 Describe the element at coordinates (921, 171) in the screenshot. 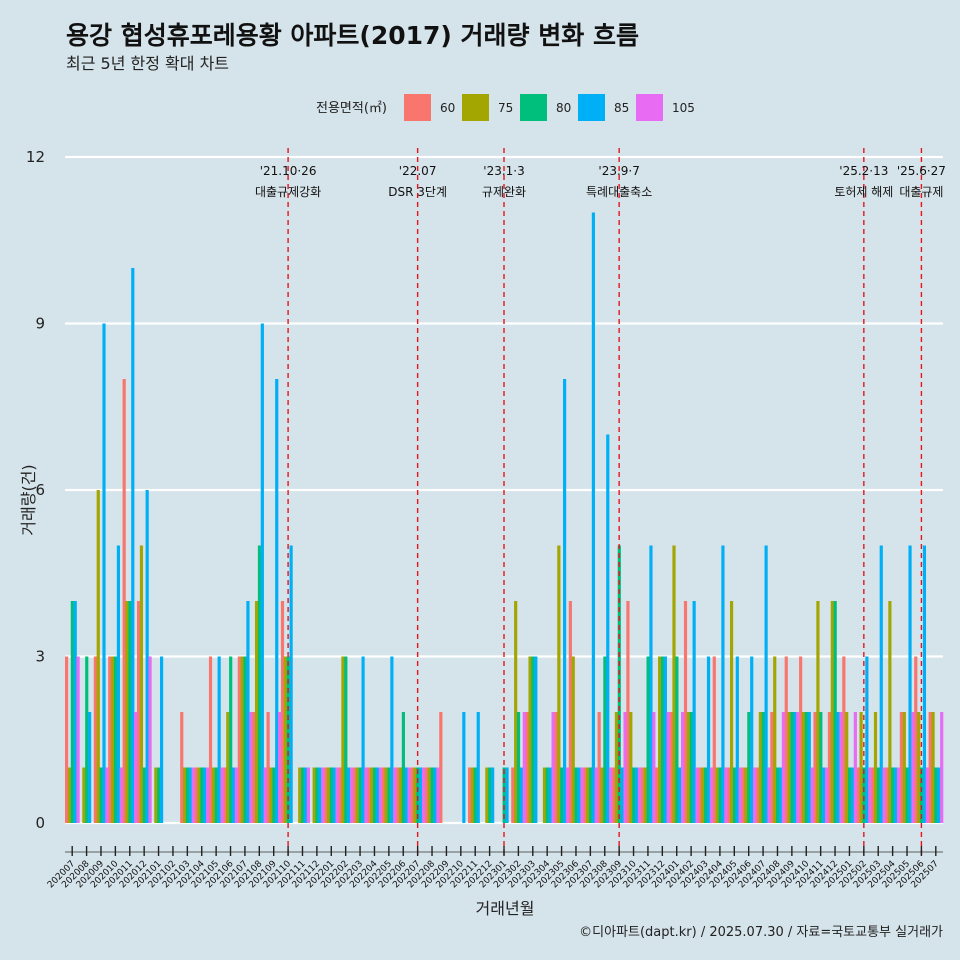

I see `event-date-label: '25.6·27` at that location.